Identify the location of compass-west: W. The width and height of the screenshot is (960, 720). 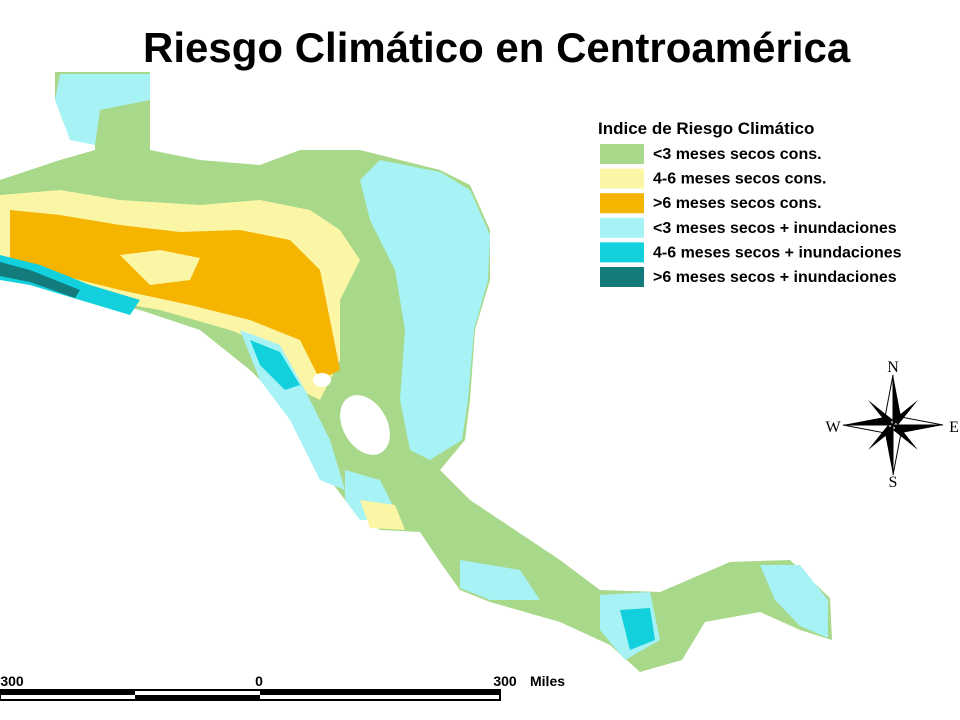
(833, 427).